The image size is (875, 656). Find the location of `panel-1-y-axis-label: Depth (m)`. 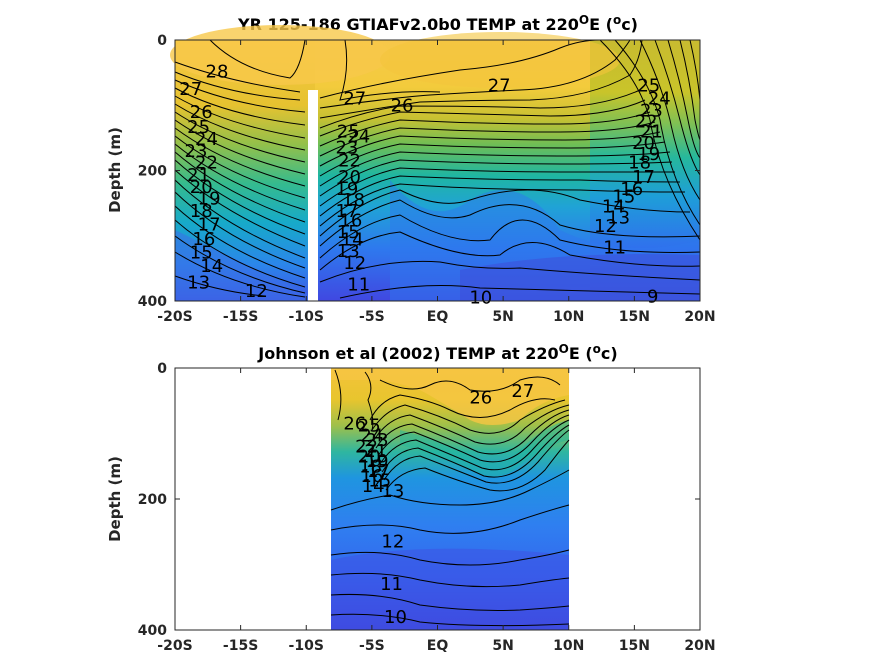

panel-1-y-axis-label: Depth (m) is located at coordinates (115, 170).